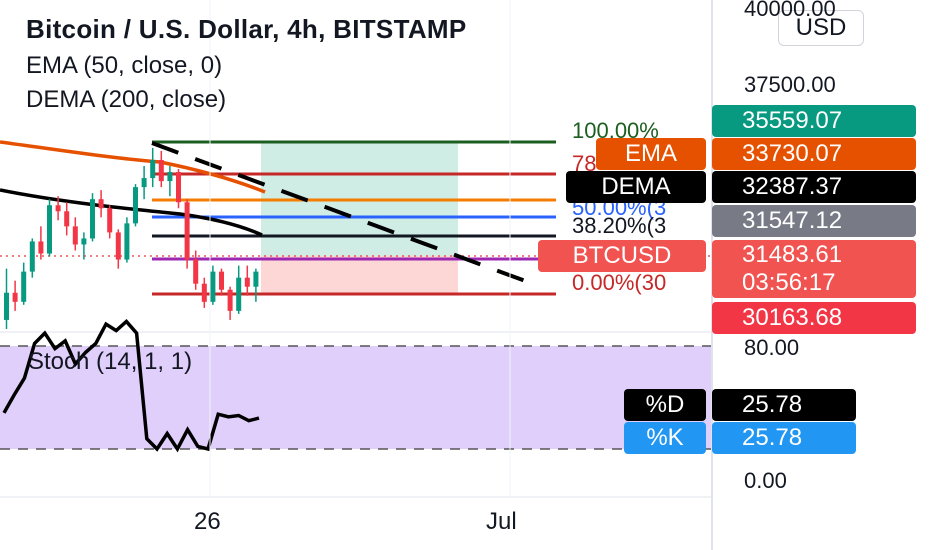 The image size is (932, 550). I want to click on trend-line, so click(340, 212).